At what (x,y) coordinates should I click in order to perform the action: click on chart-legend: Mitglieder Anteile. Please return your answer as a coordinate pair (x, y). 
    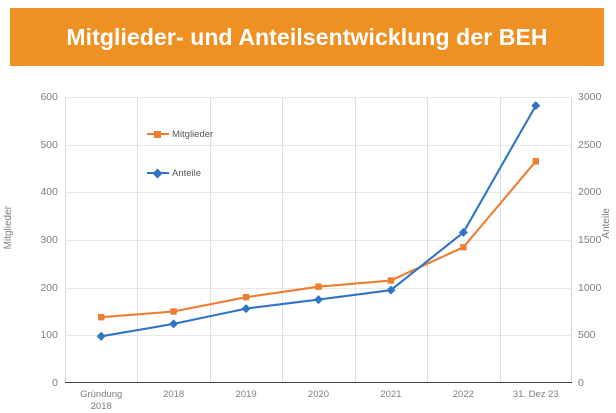
    Looking at the image, I should click on (180, 166).